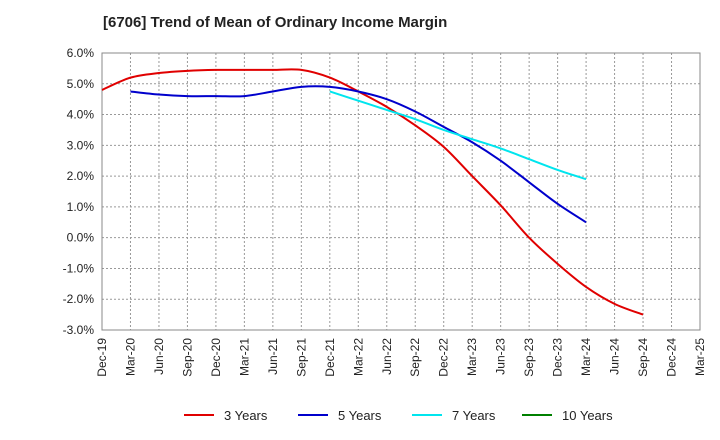  What do you see at coordinates (273, 356) in the screenshot?
I see `x-tick-label: Jun-21` at bounding box center [273, 356].